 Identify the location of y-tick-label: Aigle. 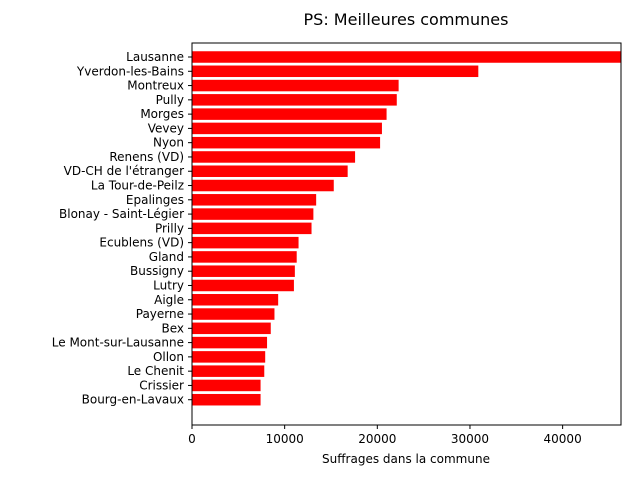
(169, 300).